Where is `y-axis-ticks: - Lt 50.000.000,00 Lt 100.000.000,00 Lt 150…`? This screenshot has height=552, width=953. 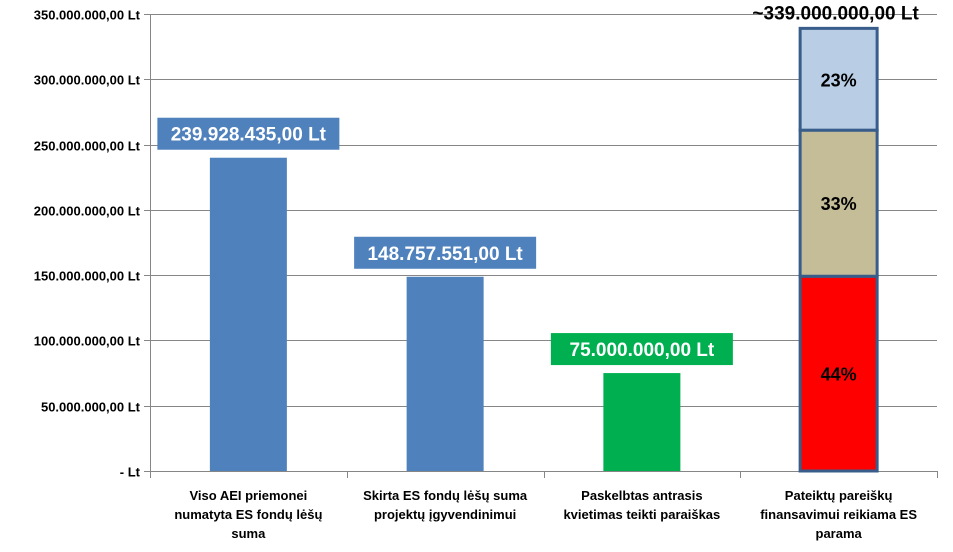
y-axis-ticks: - Lt 50.000.000,00 Lt 100.000.000,00 Lt 150… is located at coordinates (87, 244).